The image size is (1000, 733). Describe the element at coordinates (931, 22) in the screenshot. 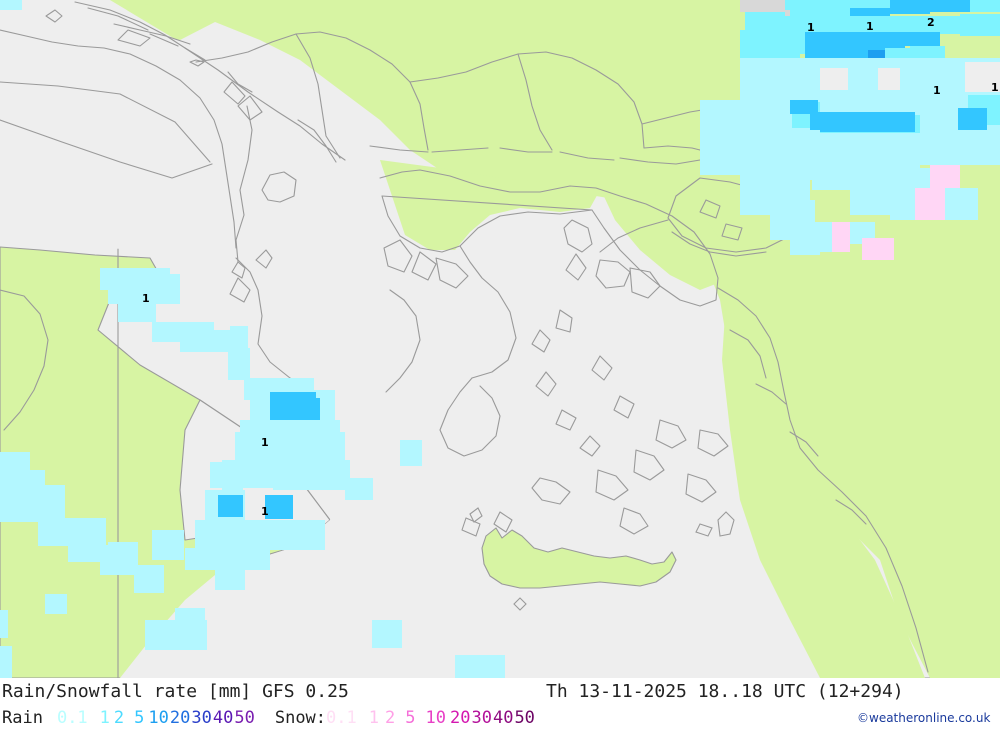

I see `precip-value-label: 2` at that location.